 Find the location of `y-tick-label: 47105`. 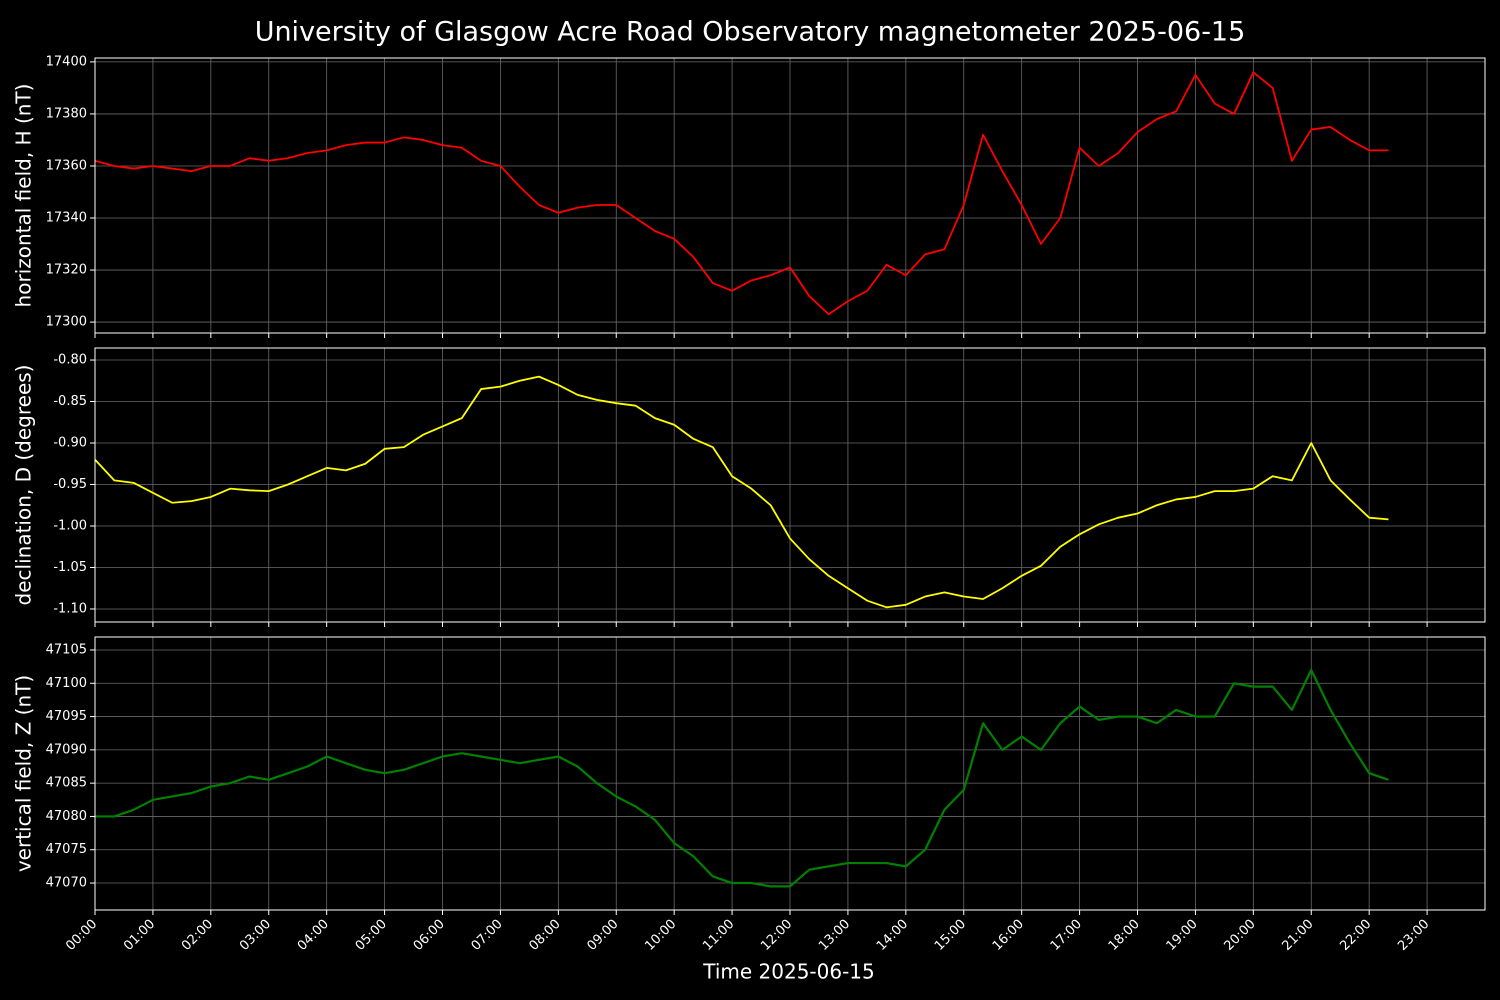

y-tick-label: 47105 is located at coordinates (66, 649).